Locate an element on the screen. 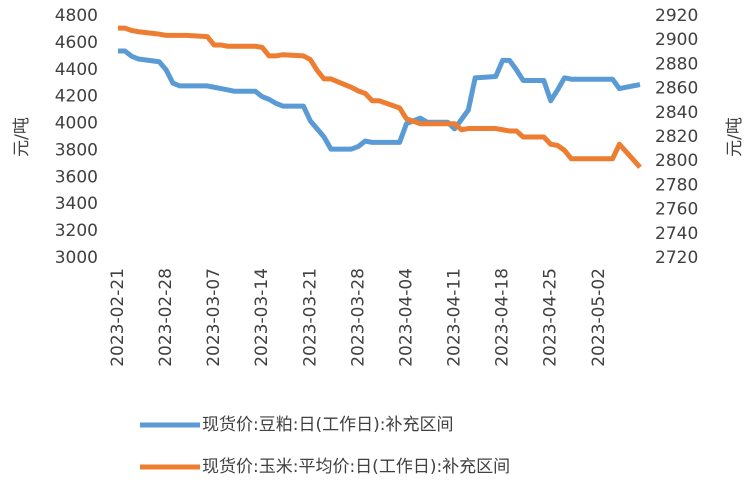  legend-label: 现货价:玉米:平均价:日(工作日):补充区间 is located at coordinates (356, 467).